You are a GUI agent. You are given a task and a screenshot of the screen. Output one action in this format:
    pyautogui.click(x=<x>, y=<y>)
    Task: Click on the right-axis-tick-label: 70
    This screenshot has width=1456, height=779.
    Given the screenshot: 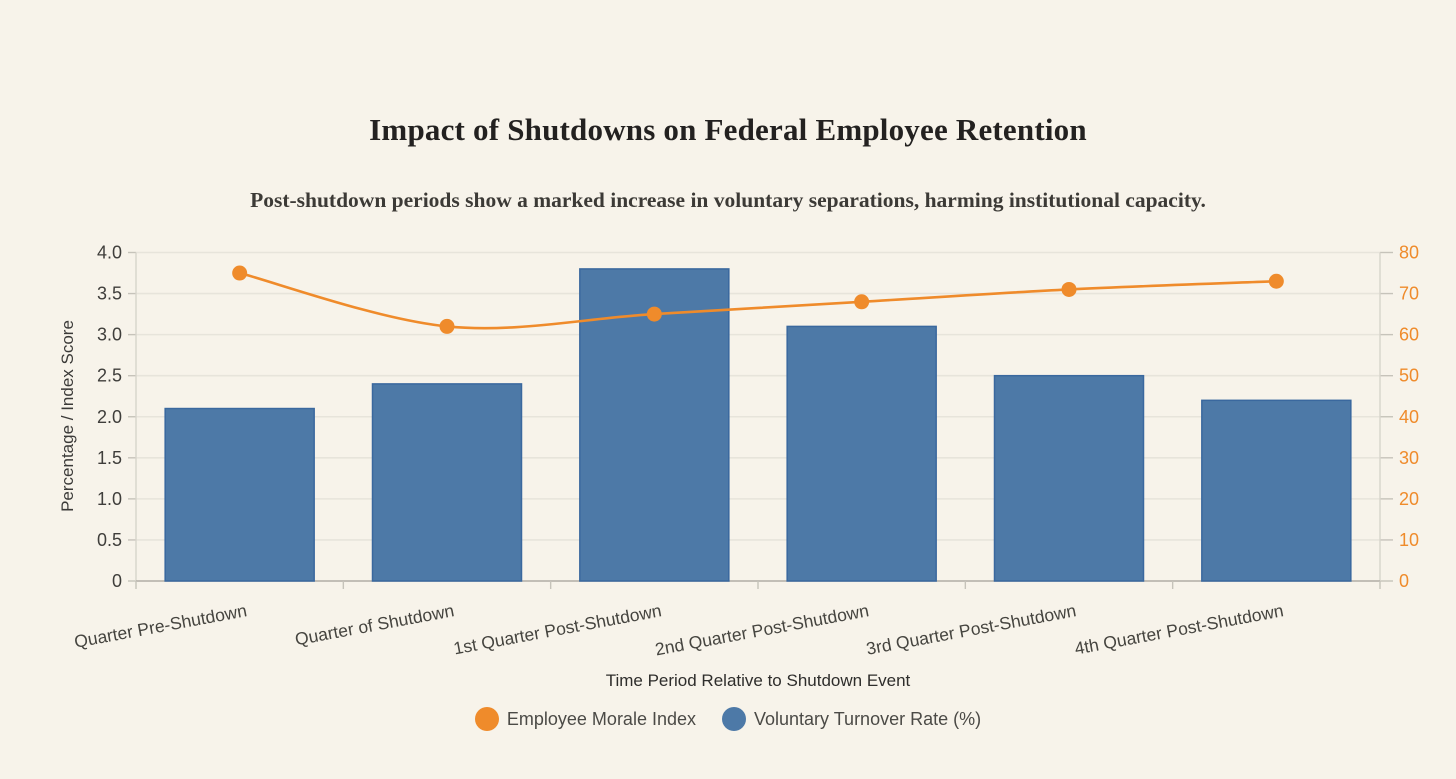 What is the action you would take?
    pyautogui.click(x=1409, y=294)
    